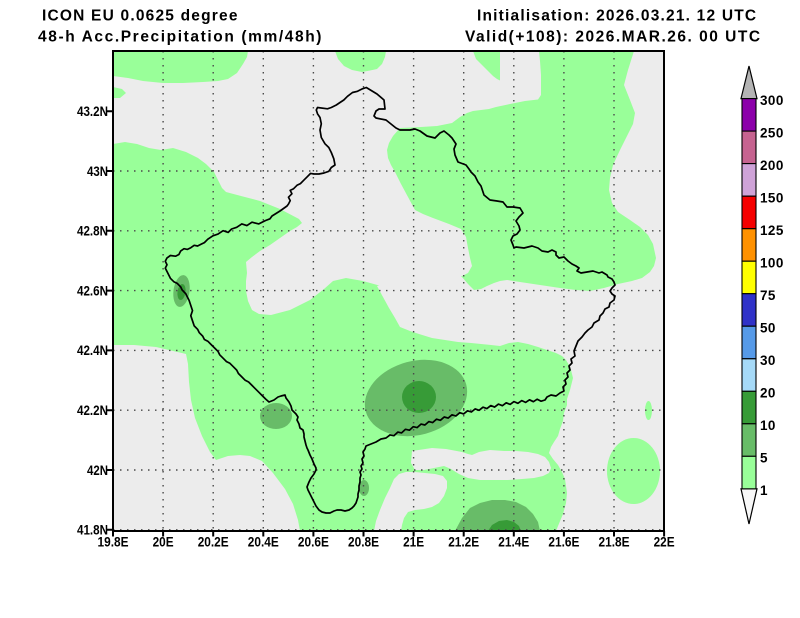 The image size is (800, 618). Describe the element at coordinates (563, 542) in the screenshot. I see `svg-text: 21.6E` at that location.